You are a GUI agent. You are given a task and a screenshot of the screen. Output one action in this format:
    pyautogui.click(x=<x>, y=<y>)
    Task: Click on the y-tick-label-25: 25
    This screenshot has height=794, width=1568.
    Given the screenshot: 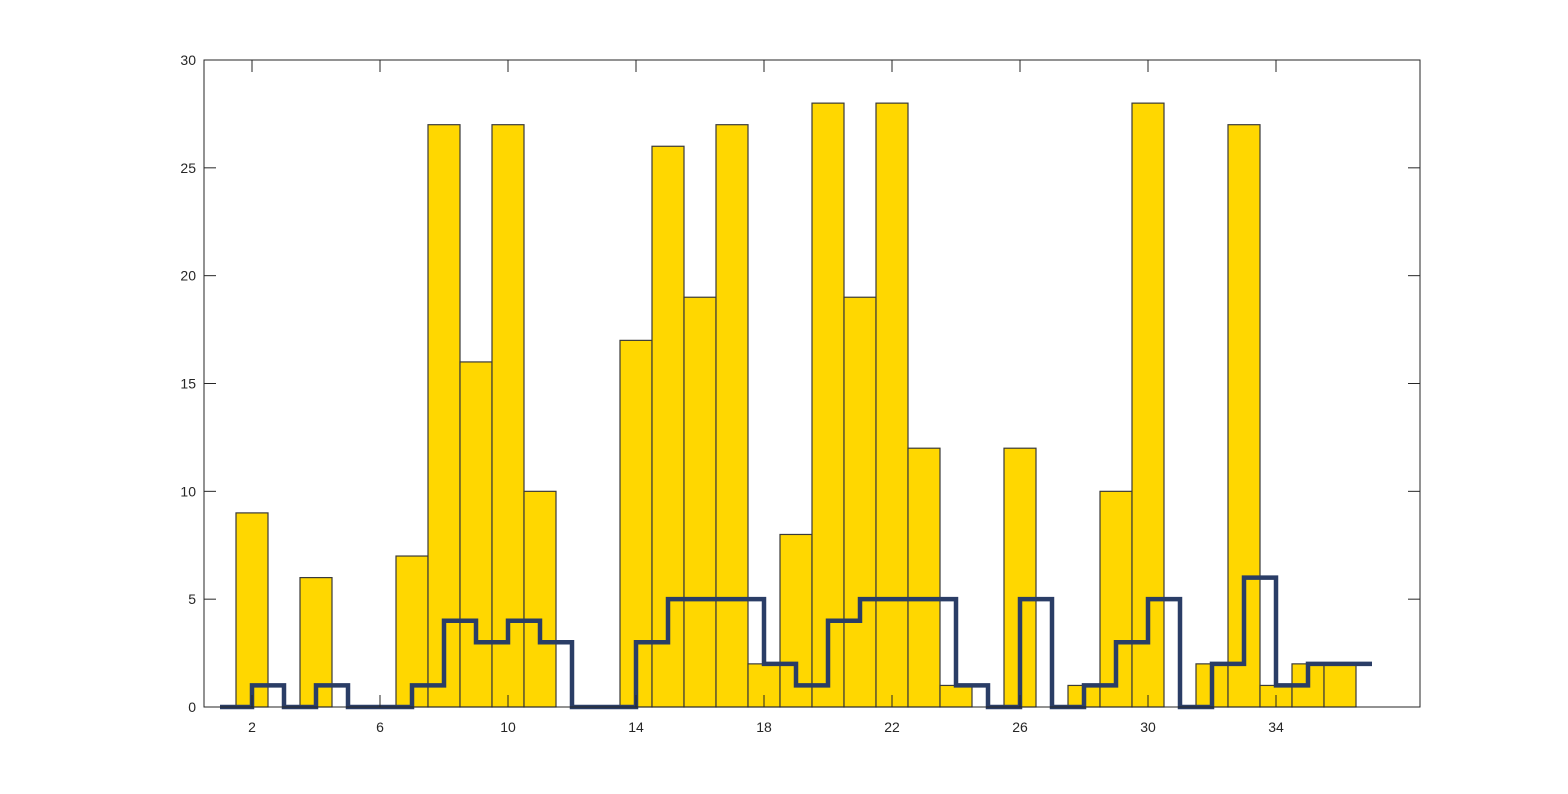 What is the action you would take?
    pyautogui.click(x=188, y=168)
    